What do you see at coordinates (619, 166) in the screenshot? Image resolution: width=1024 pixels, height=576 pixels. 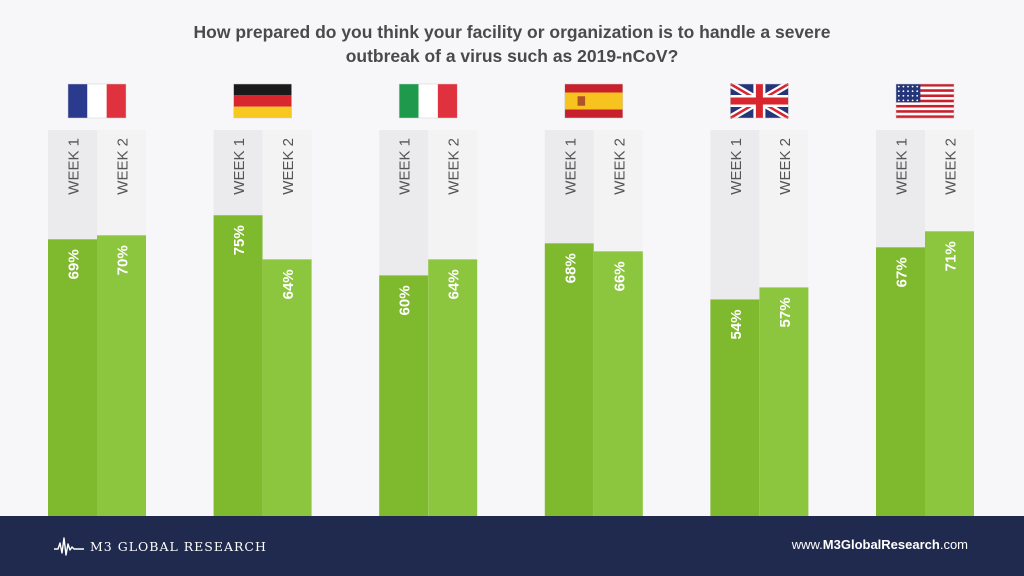 I see `series-label-spain-week2: WEEK 2` at bounding box center [619, 166].